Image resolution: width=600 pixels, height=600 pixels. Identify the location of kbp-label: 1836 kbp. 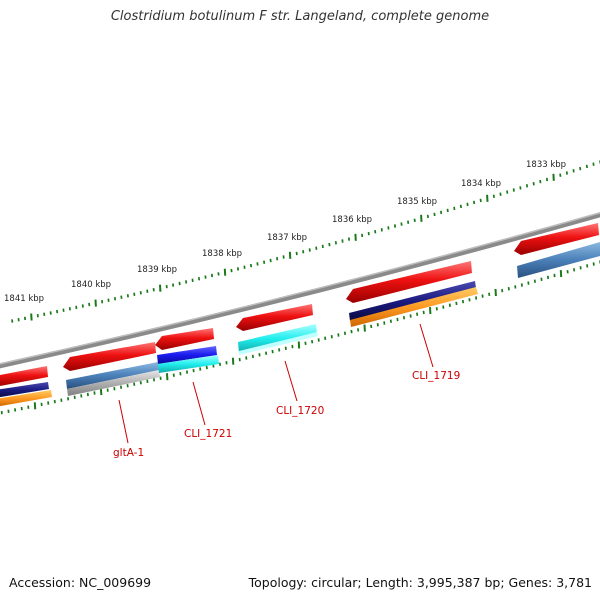
(352, 220).